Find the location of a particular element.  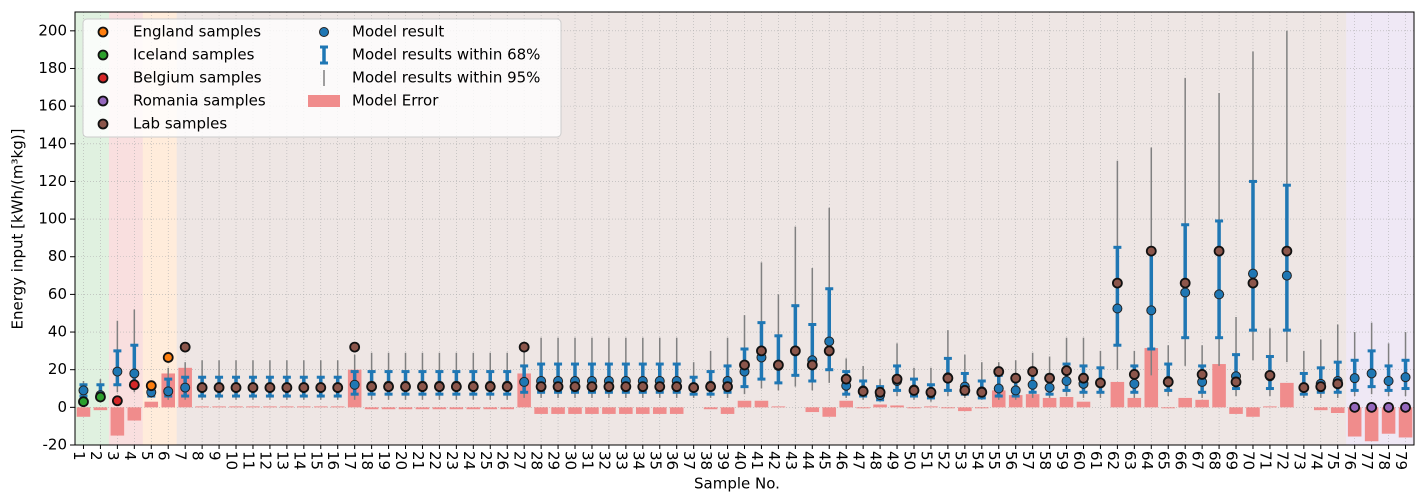

x-tick-label: 51 is located at coordinates (926, 460).